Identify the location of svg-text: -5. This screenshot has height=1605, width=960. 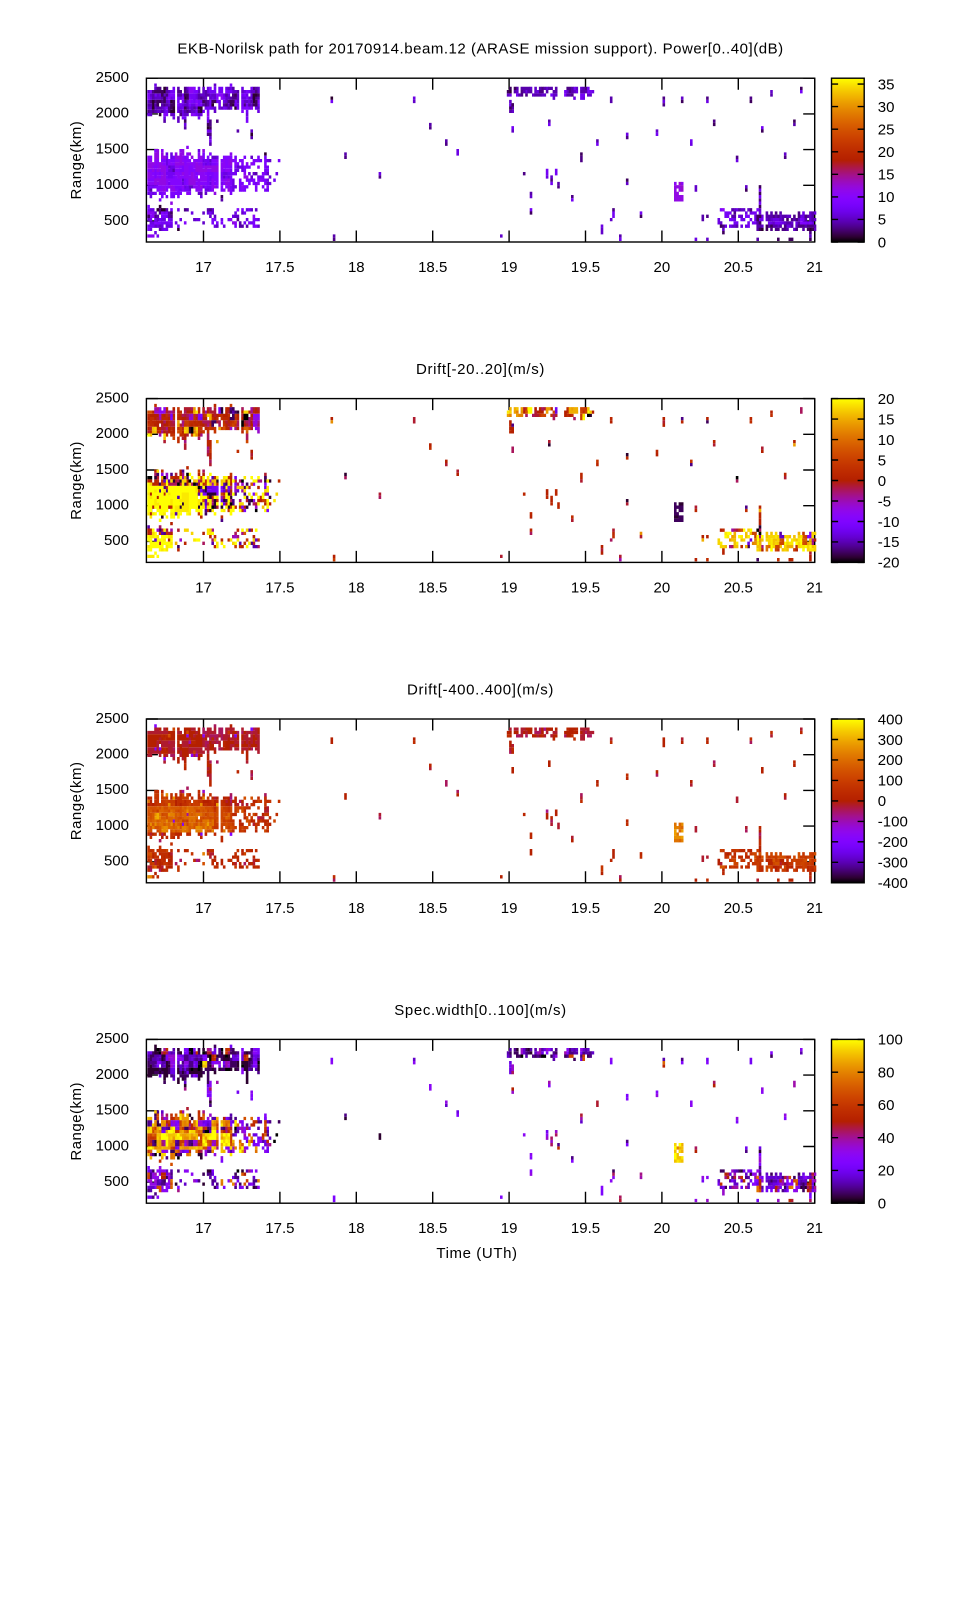
(884, 501).